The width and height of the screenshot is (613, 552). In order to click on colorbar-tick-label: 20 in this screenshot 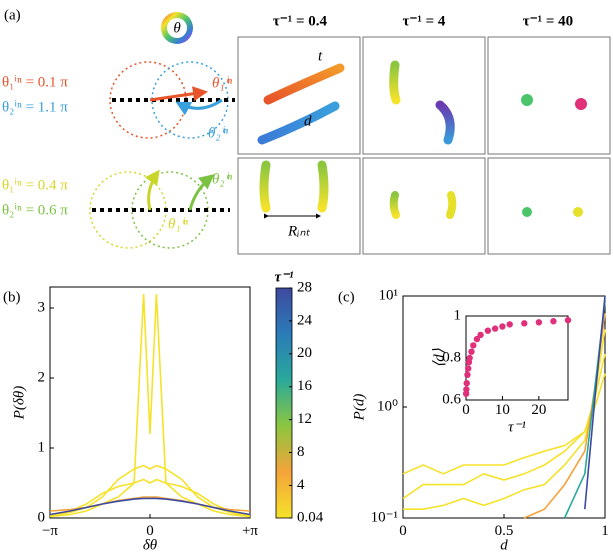, I will do `click(304, 353)`.